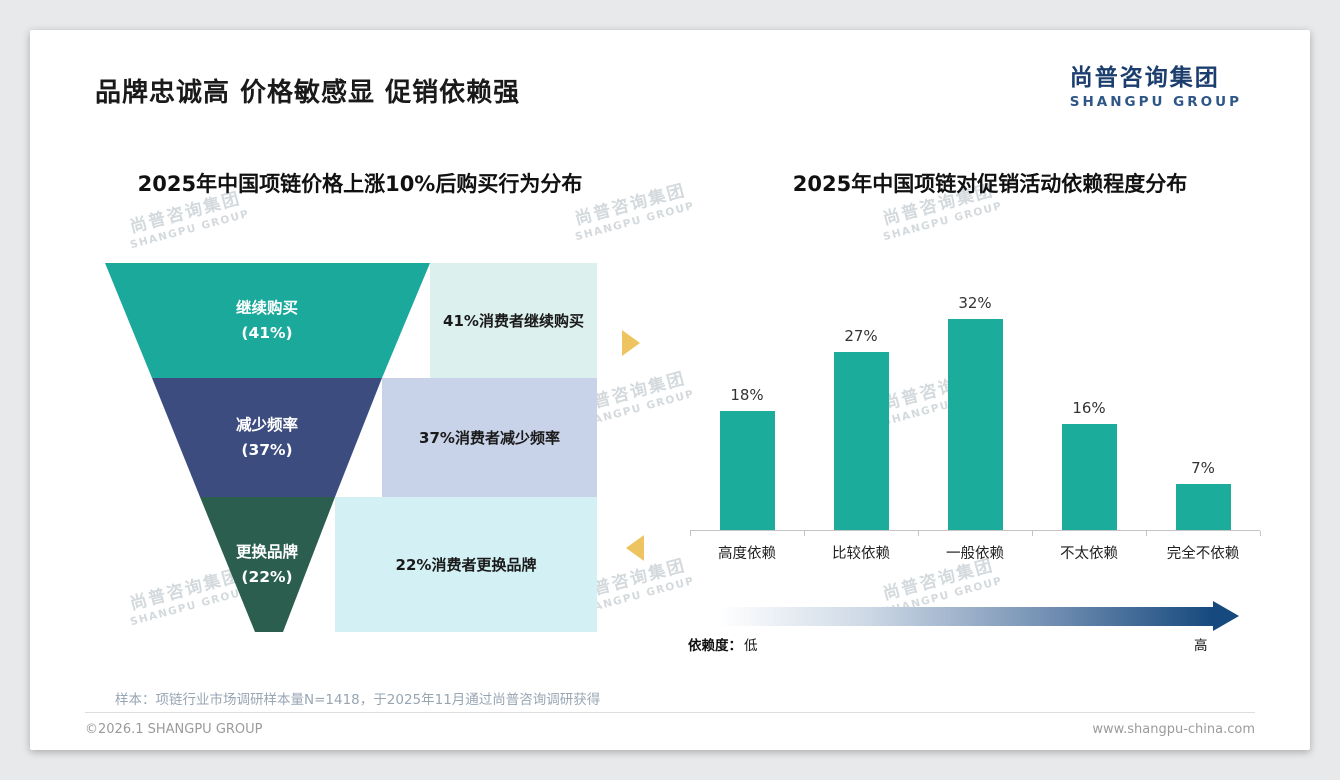  I want to click on funnel-trapezoid, so click(267, 320).